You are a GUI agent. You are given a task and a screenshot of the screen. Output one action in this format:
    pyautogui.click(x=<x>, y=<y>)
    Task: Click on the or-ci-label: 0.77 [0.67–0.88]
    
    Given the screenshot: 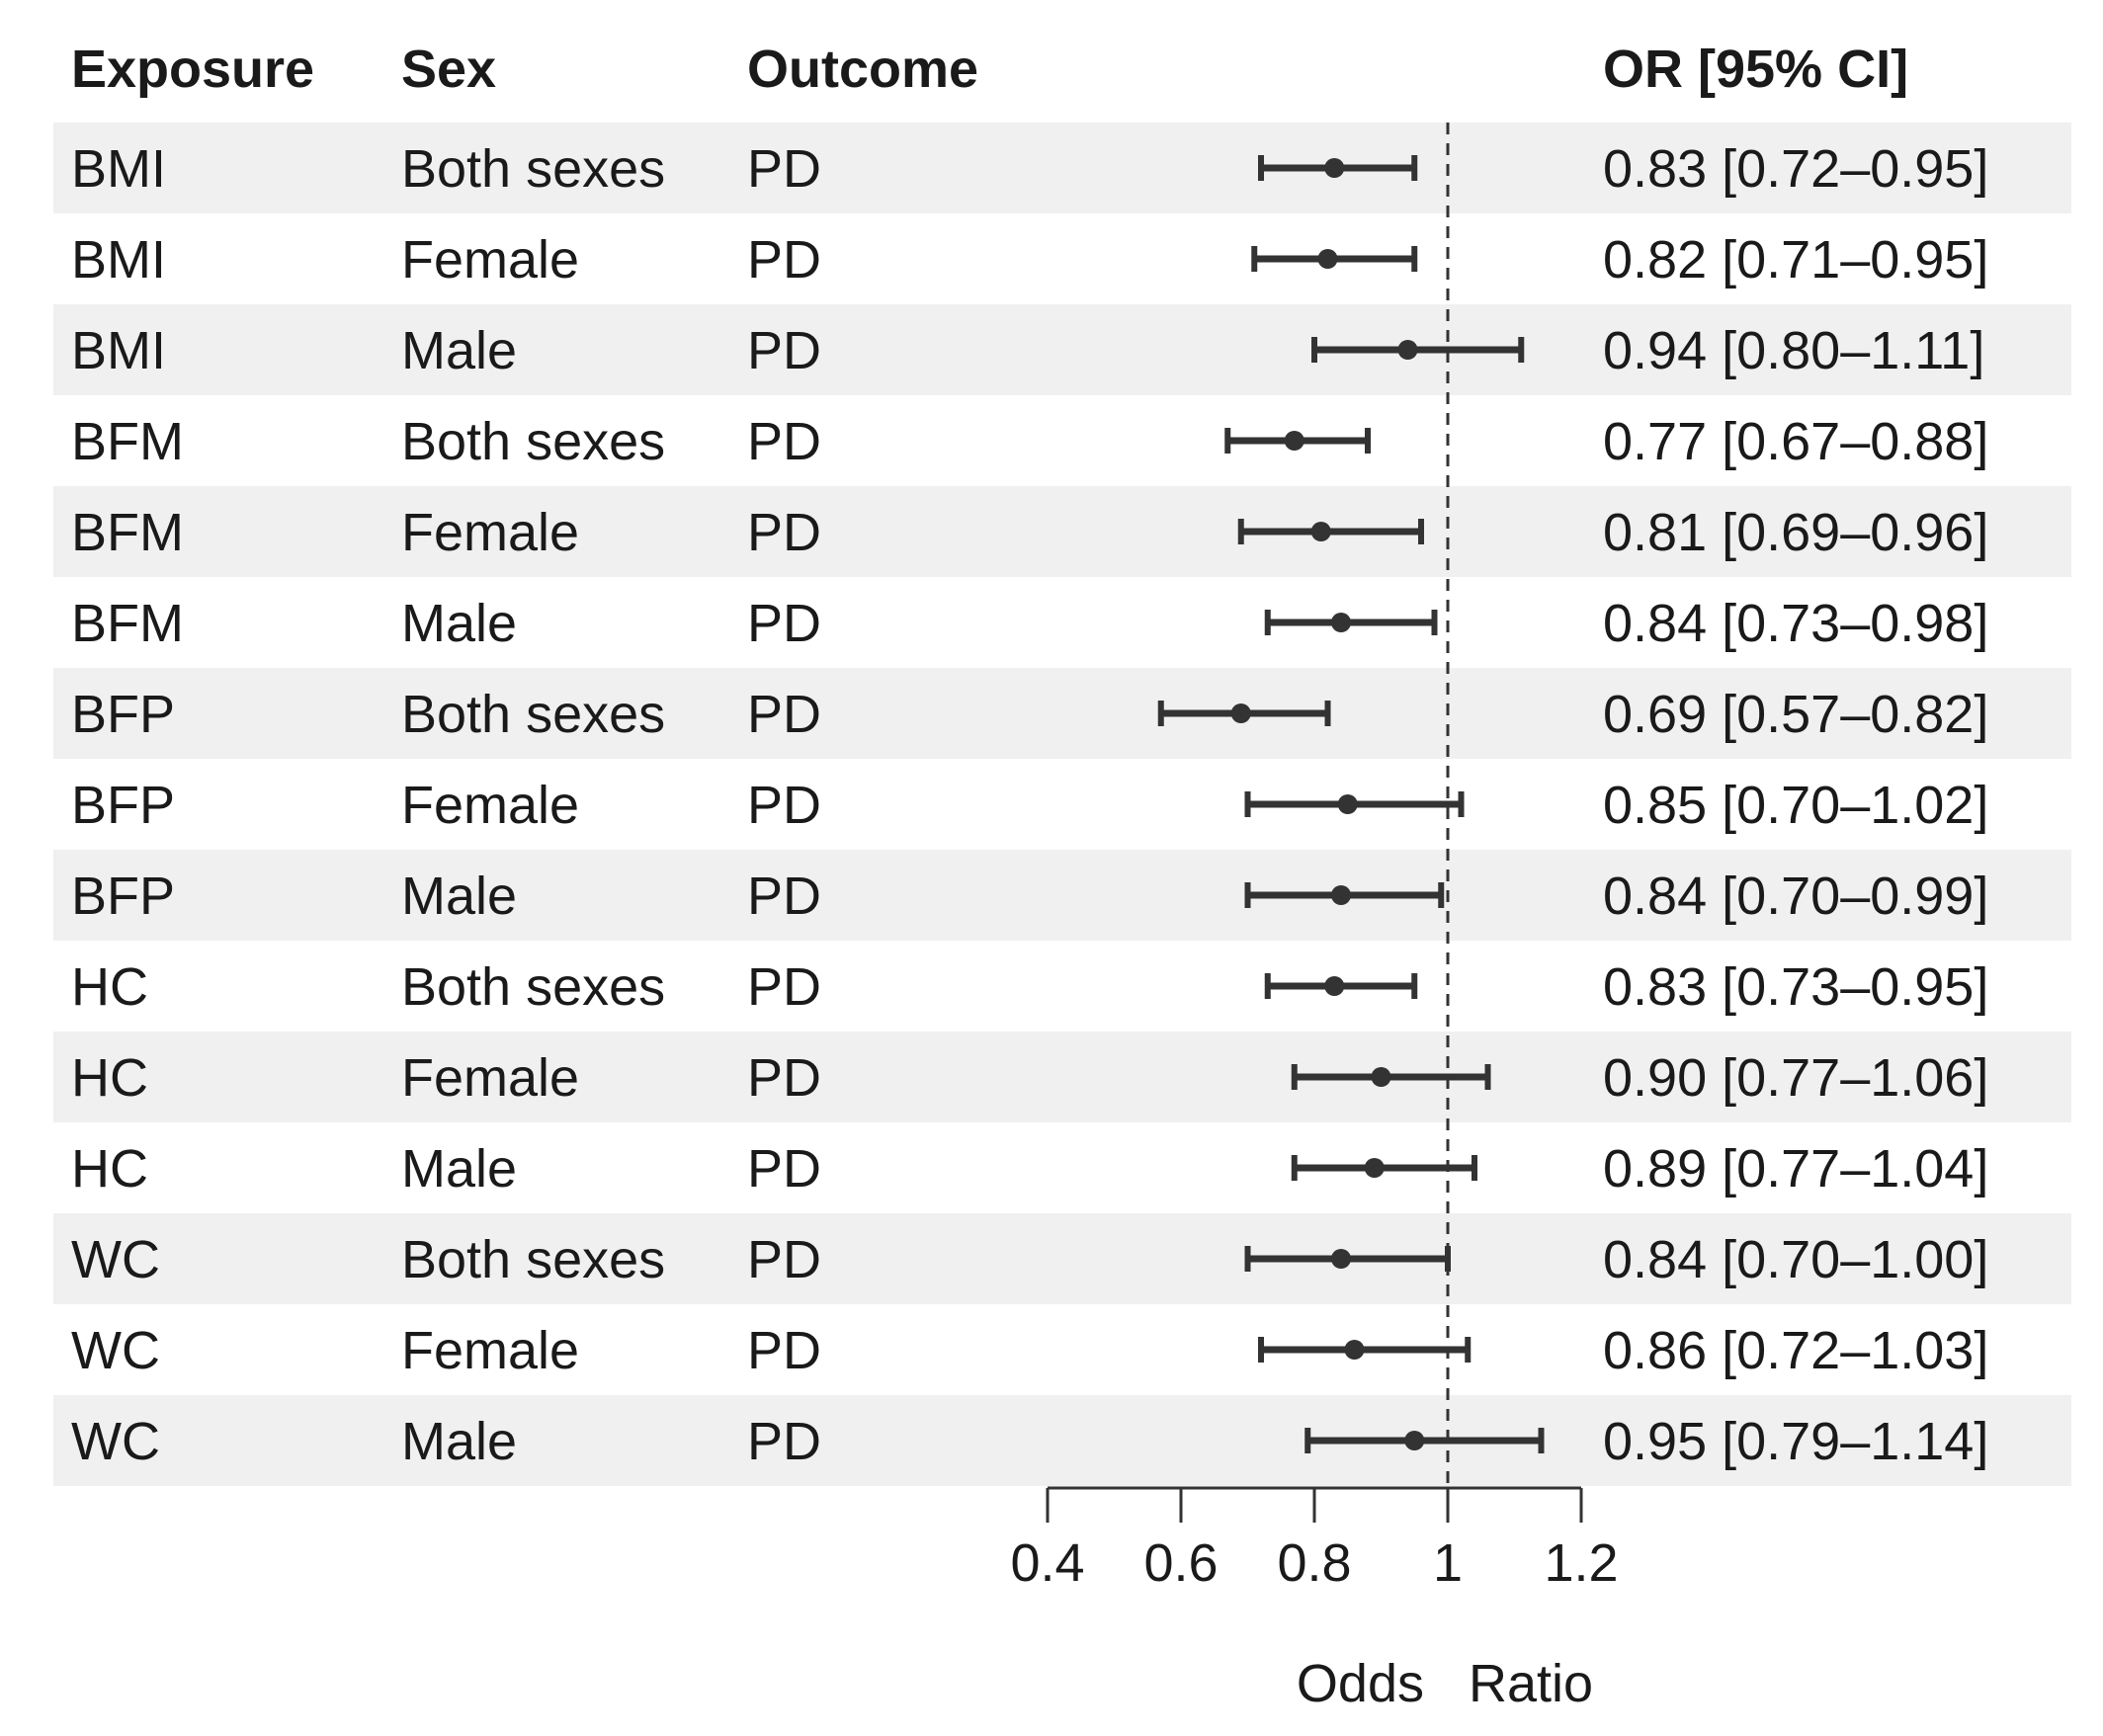 What is the action you would take?
    pyautogui.click(x=1795, y=442)
    